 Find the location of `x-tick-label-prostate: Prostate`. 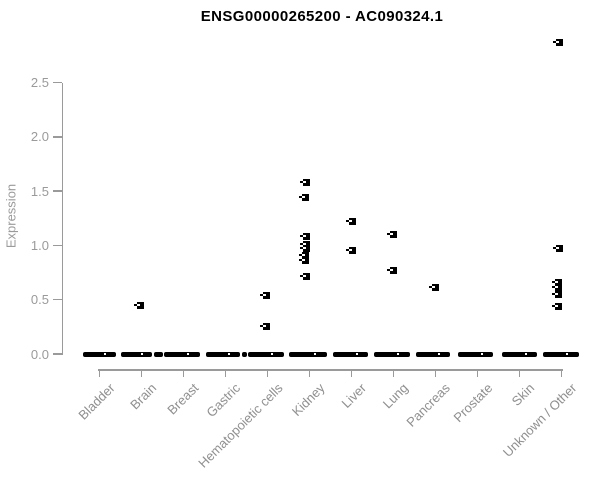

x-tick-label-prostate: Prostate is located at coordinates (473, 403).